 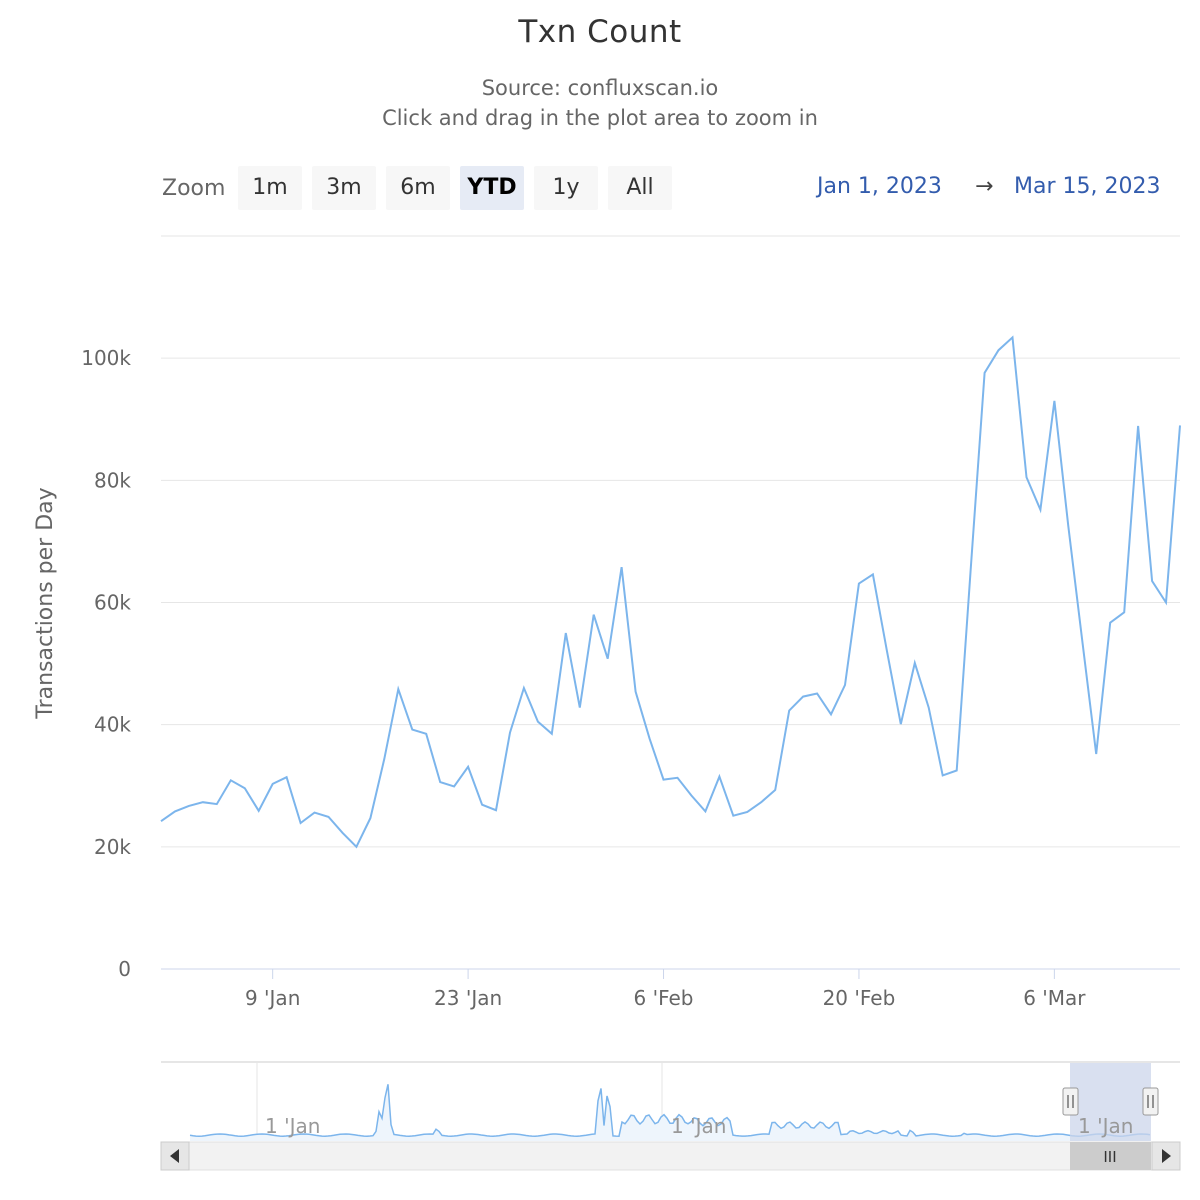 What do you see at coordinates (45, 603) in the screenshot?
I see `y-axis-label: Transactions per Day` at bounding box center [45, 603].